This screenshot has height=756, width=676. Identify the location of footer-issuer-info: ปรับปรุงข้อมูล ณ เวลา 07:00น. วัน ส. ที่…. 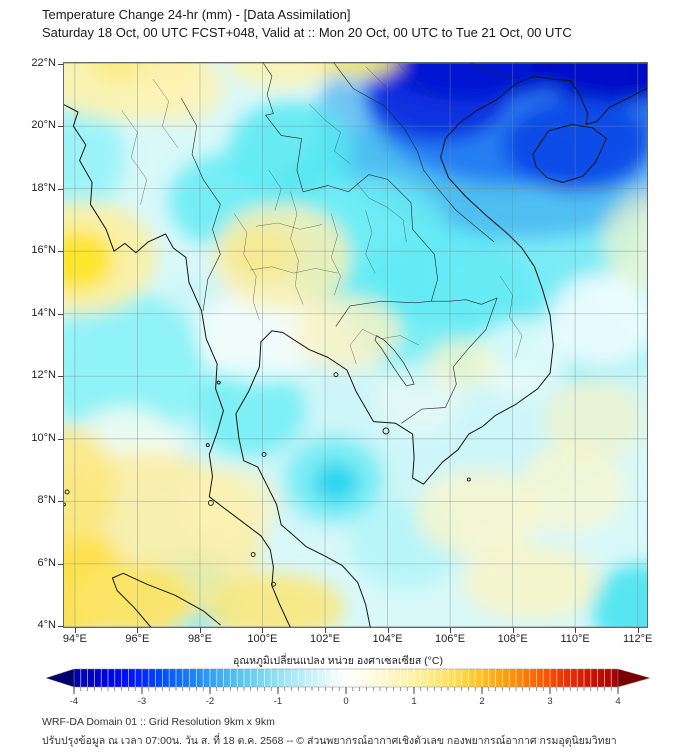
(329, 741).